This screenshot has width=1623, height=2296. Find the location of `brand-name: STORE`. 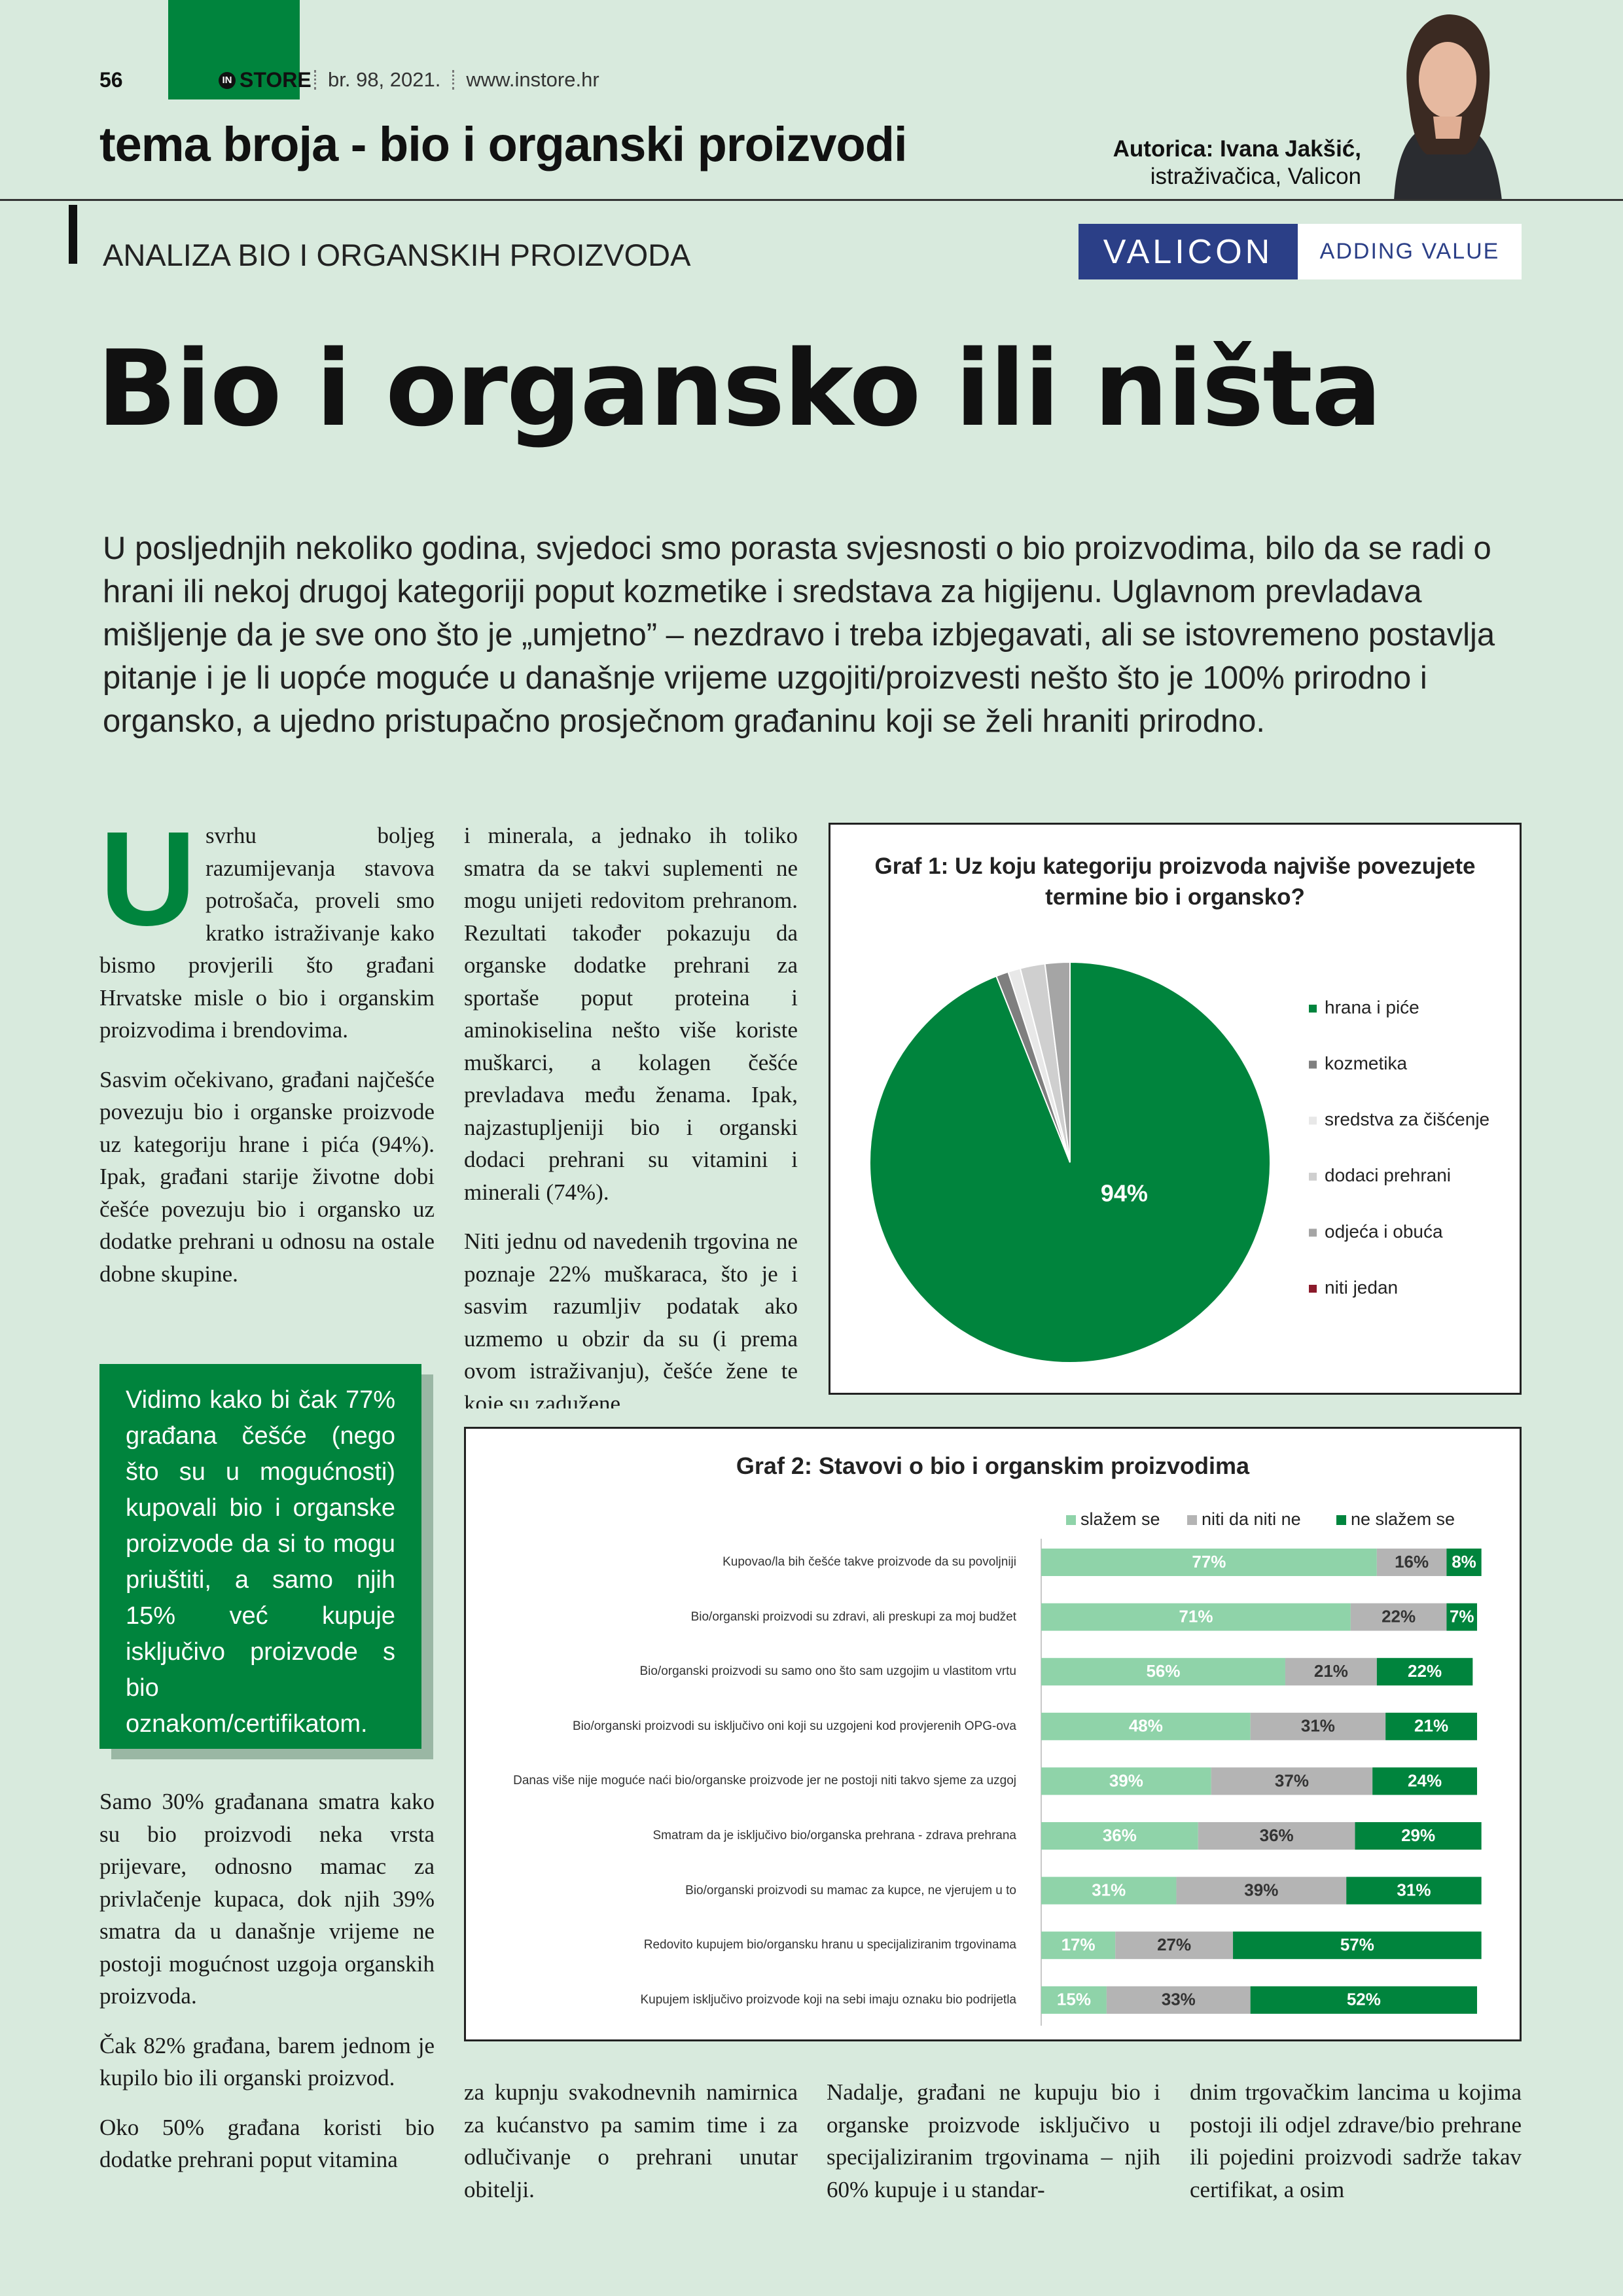

brand-name: STORE is located at coordinates (276, 80).